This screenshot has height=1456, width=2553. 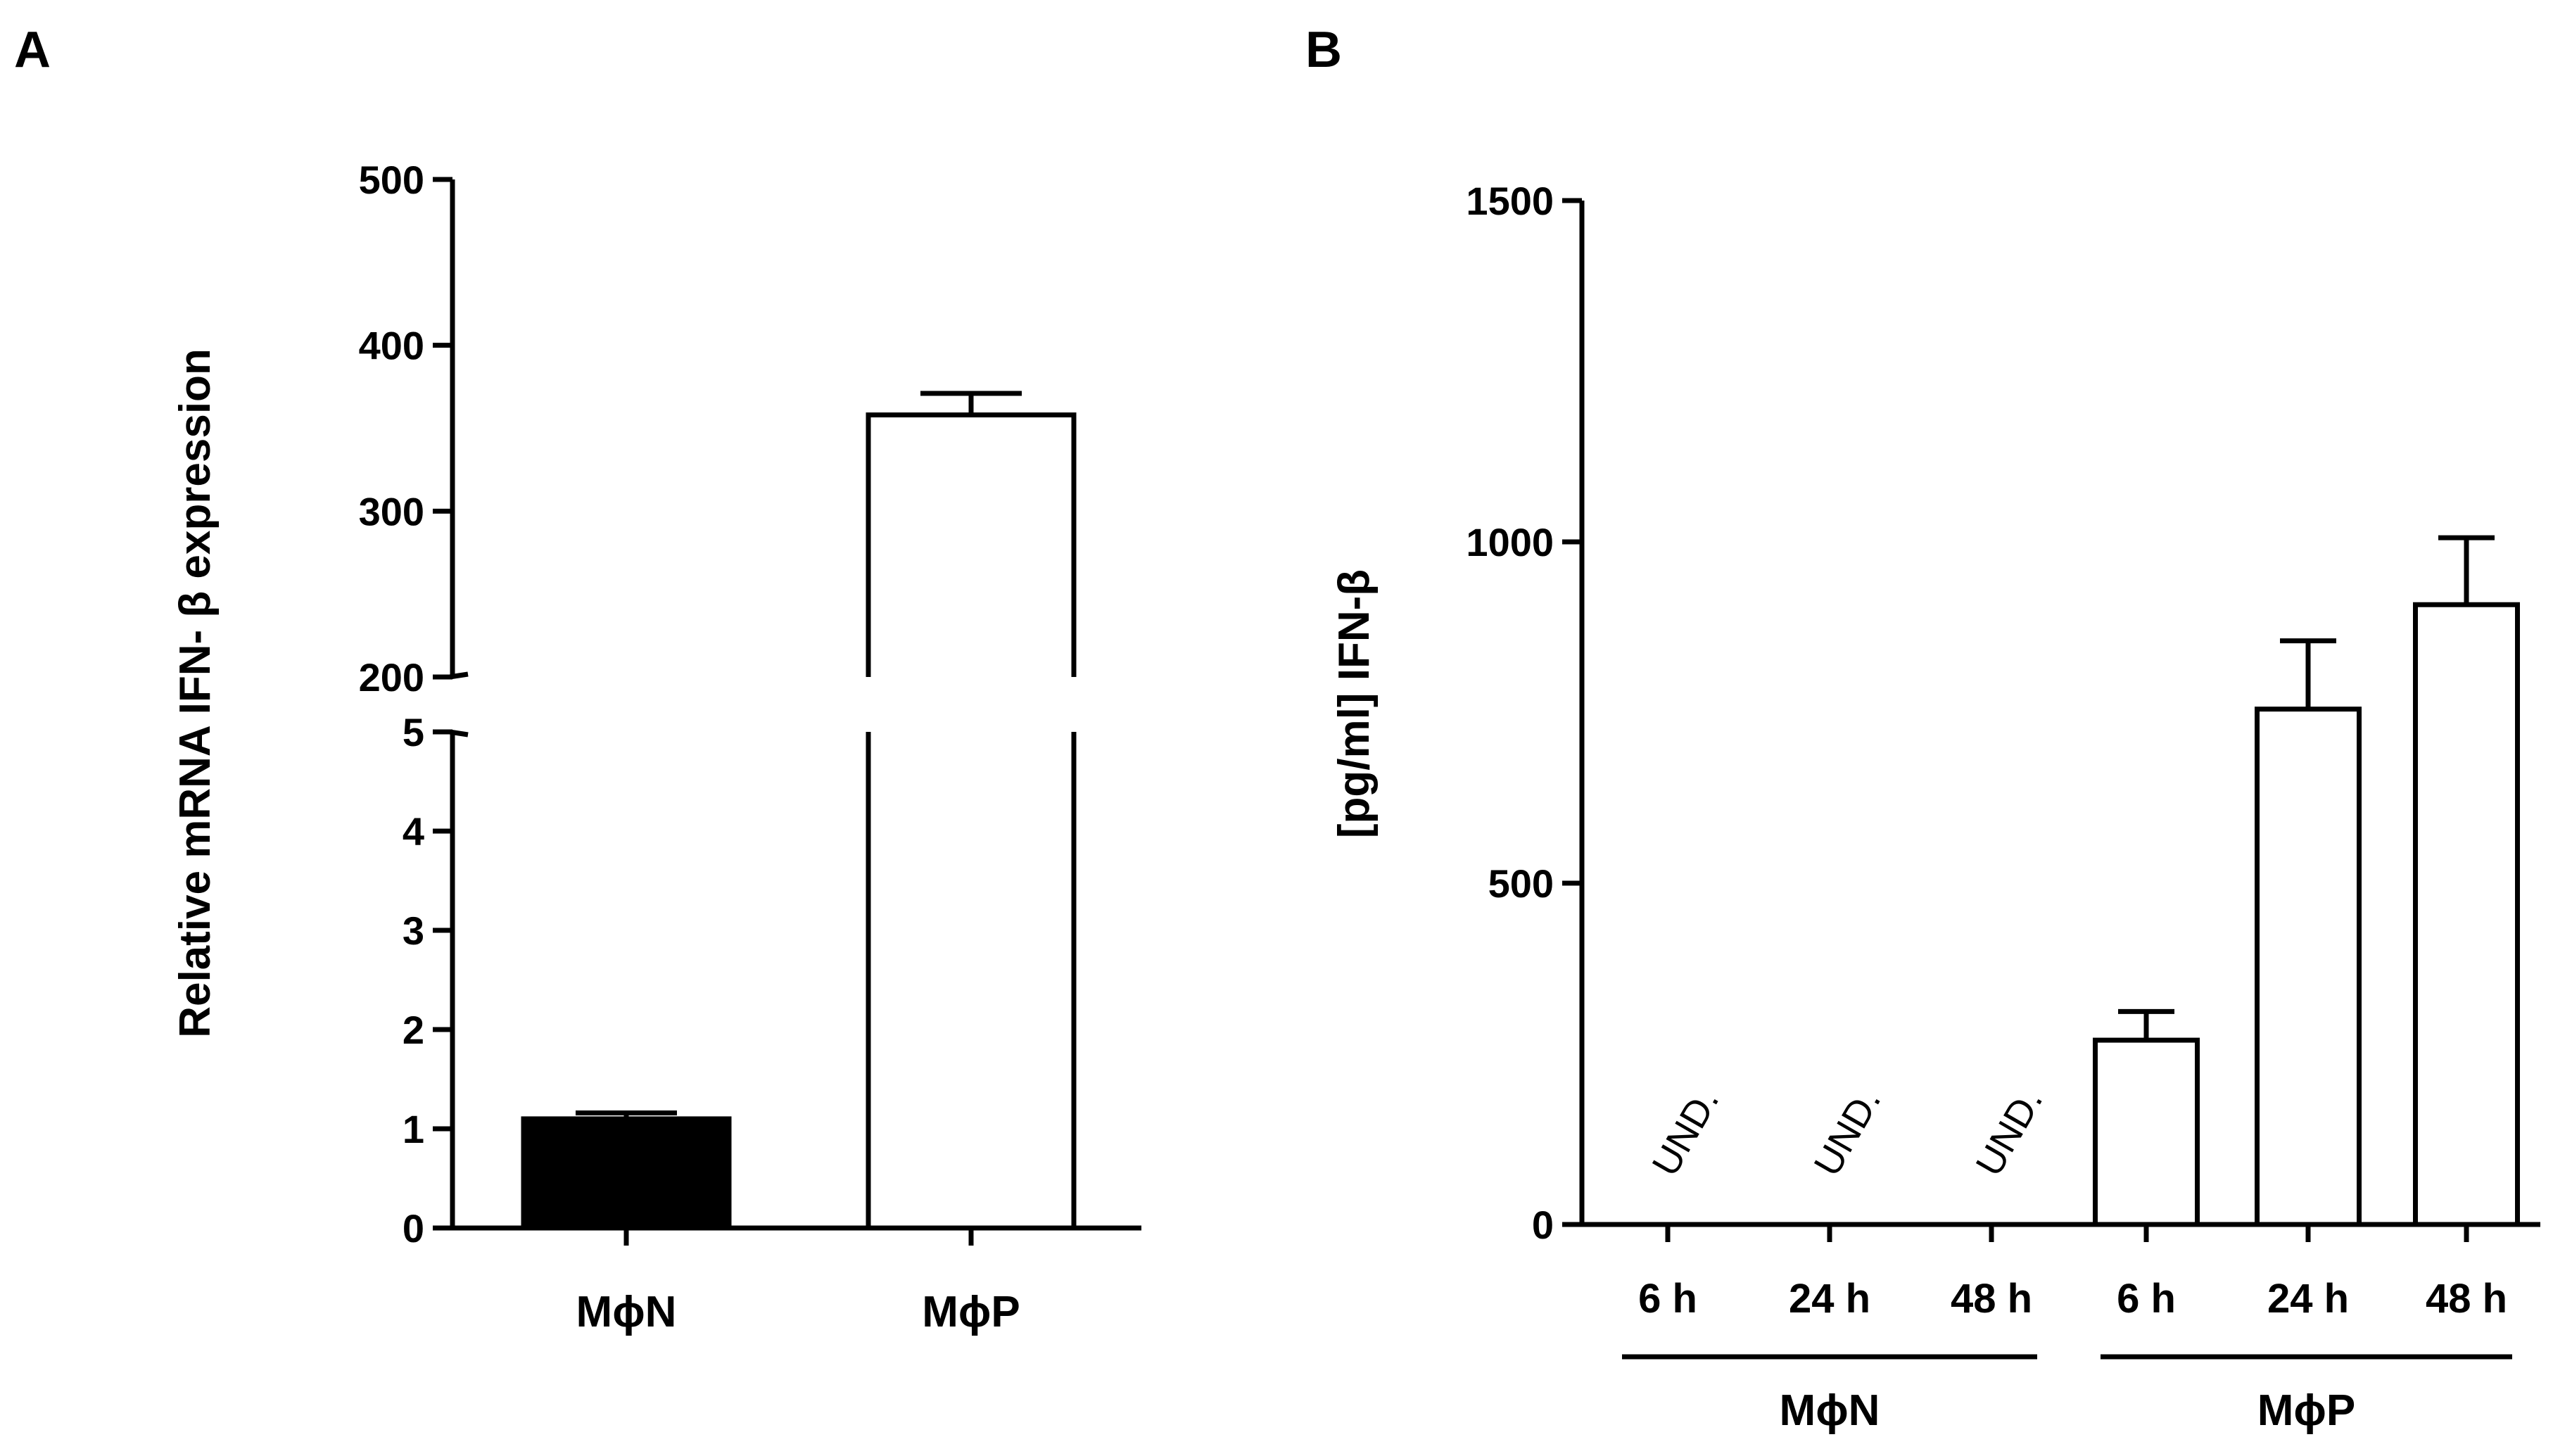 What do you see at coordinates (626, 1312) in the screenshot?
I see `chart-a-x-tick-label: MϕN` at bounding box center [626, 1312].